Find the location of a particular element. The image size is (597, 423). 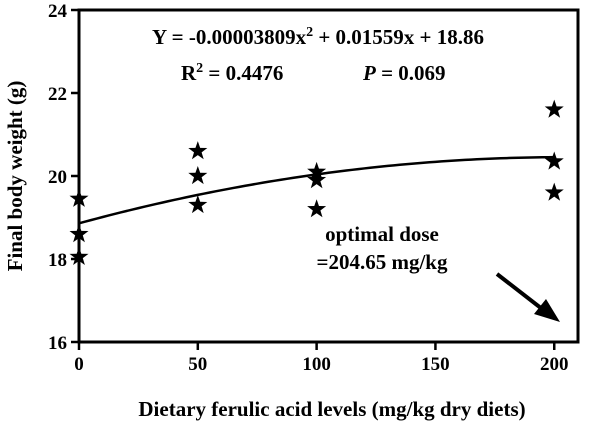

x-tick-label: 50 is located at coordinates (197, 364).